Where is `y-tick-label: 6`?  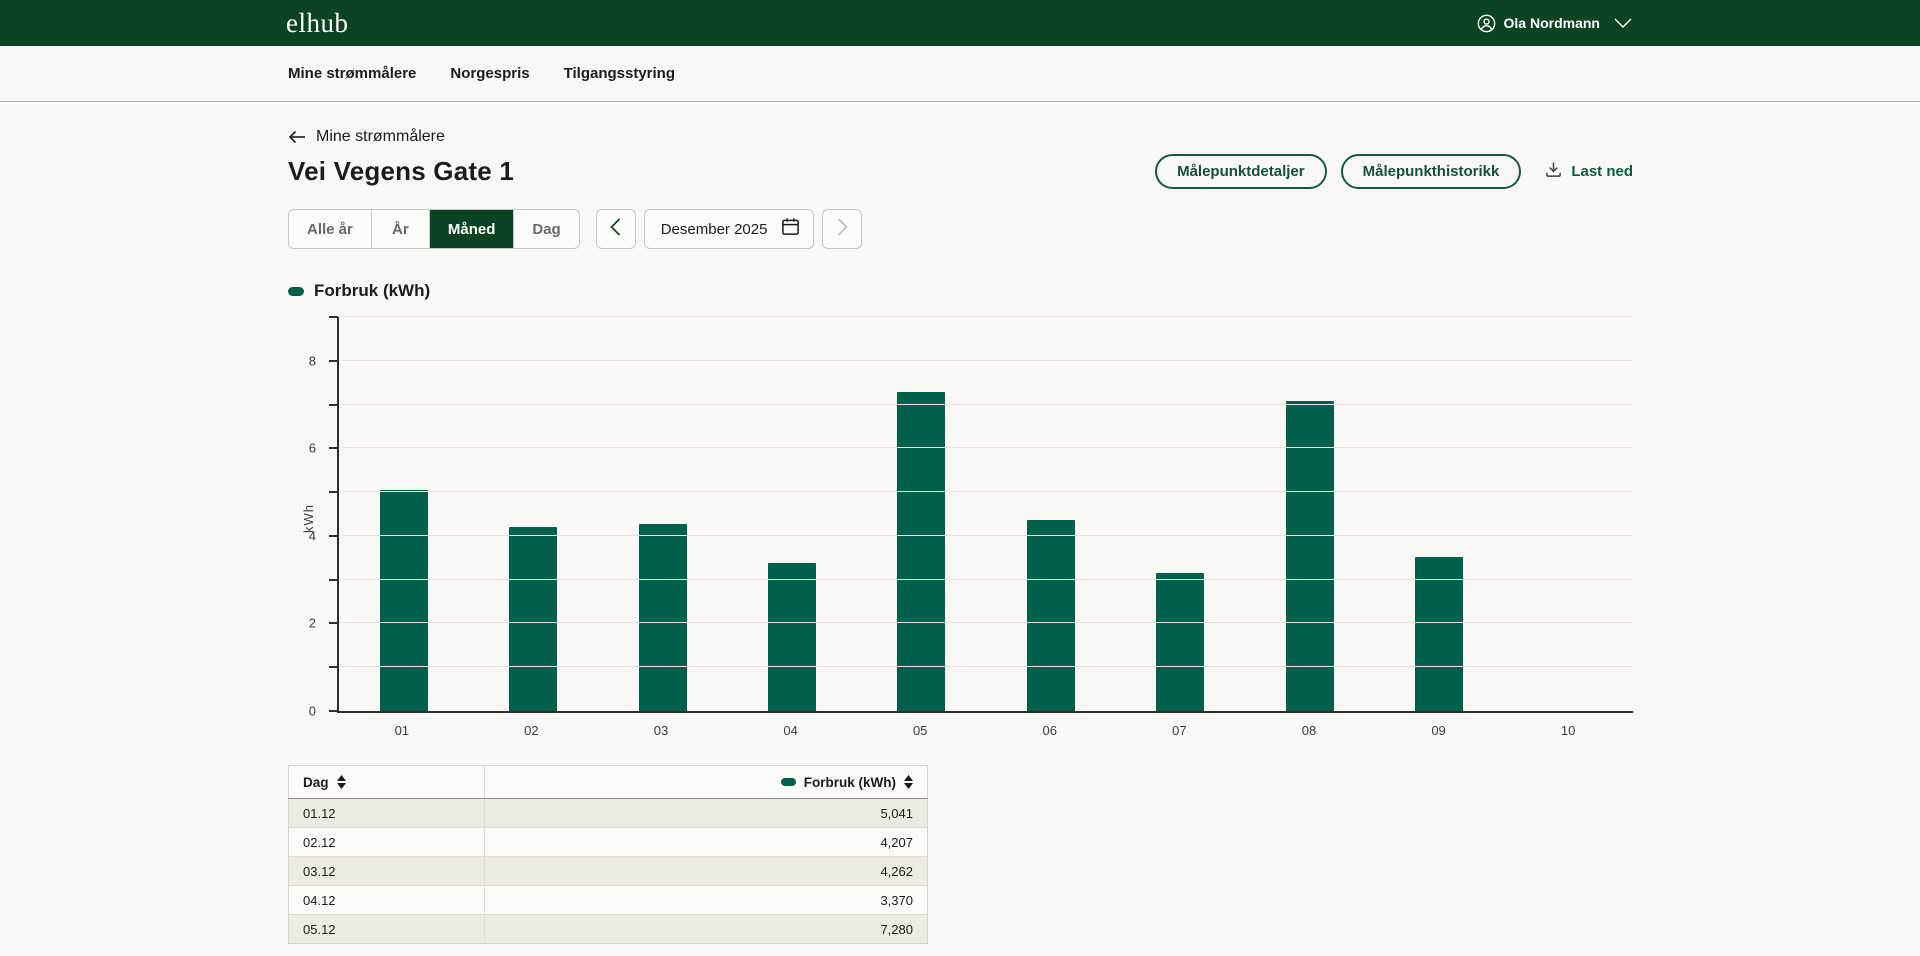 y-tick-label: 6 is located at coordinates (312, 448).